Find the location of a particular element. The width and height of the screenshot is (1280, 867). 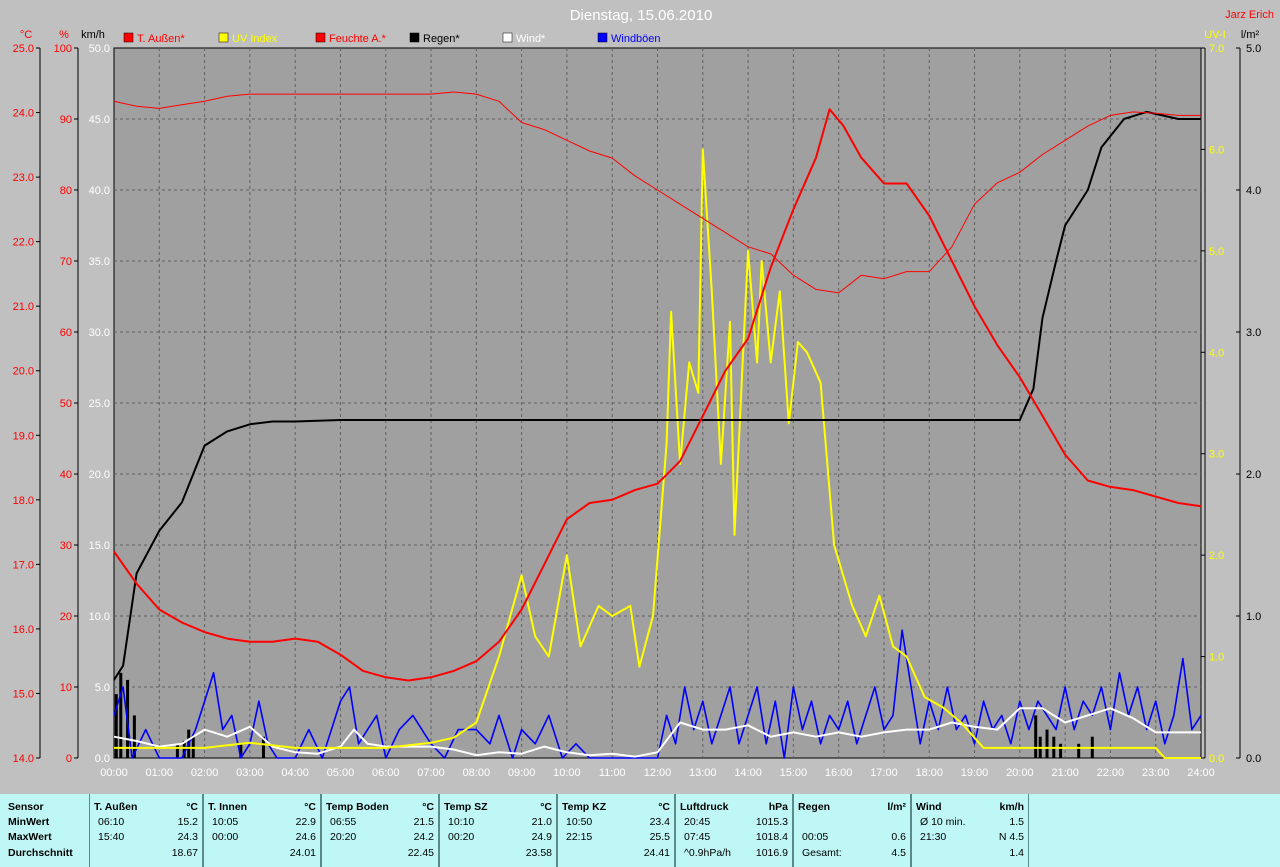

wind-axis-tick-label: 40.0 is located at coordinates (99, 191).